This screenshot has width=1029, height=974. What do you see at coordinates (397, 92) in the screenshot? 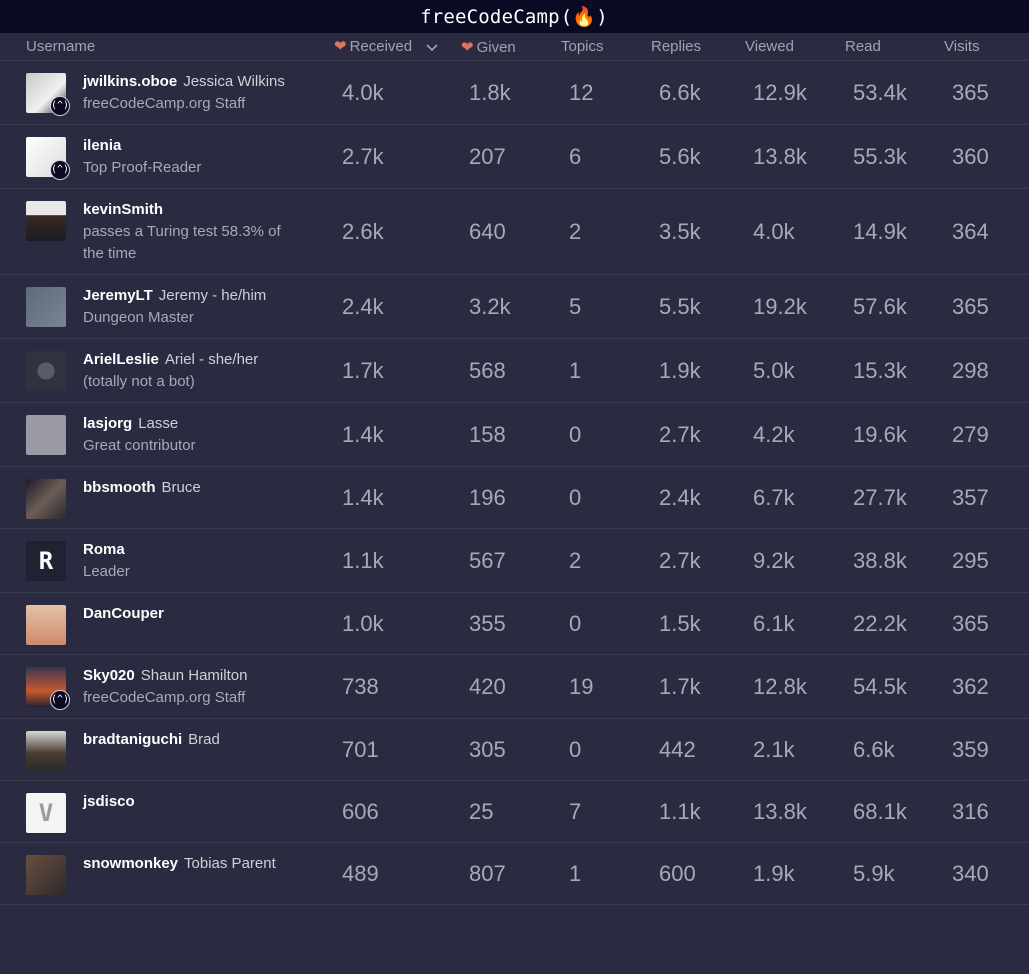
I see `stat-received: 4.0k` at bounding box center [397, 92].